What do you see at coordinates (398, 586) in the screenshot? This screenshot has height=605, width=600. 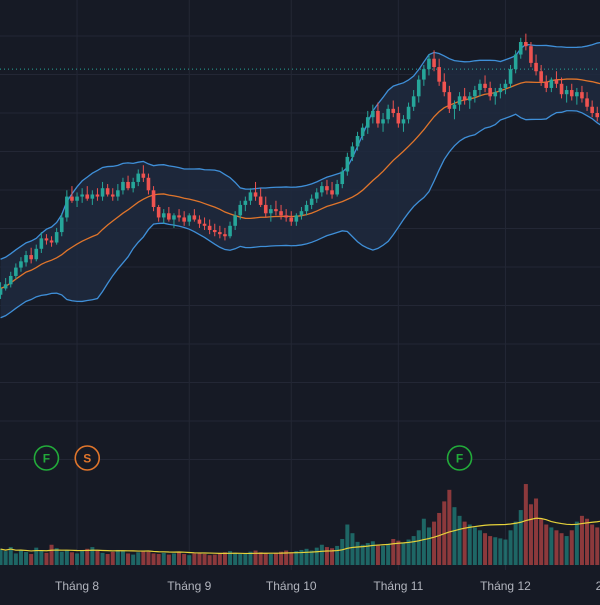 I see `x-axis-tick-label: Tháng 11` at bounding box center [398, 586].